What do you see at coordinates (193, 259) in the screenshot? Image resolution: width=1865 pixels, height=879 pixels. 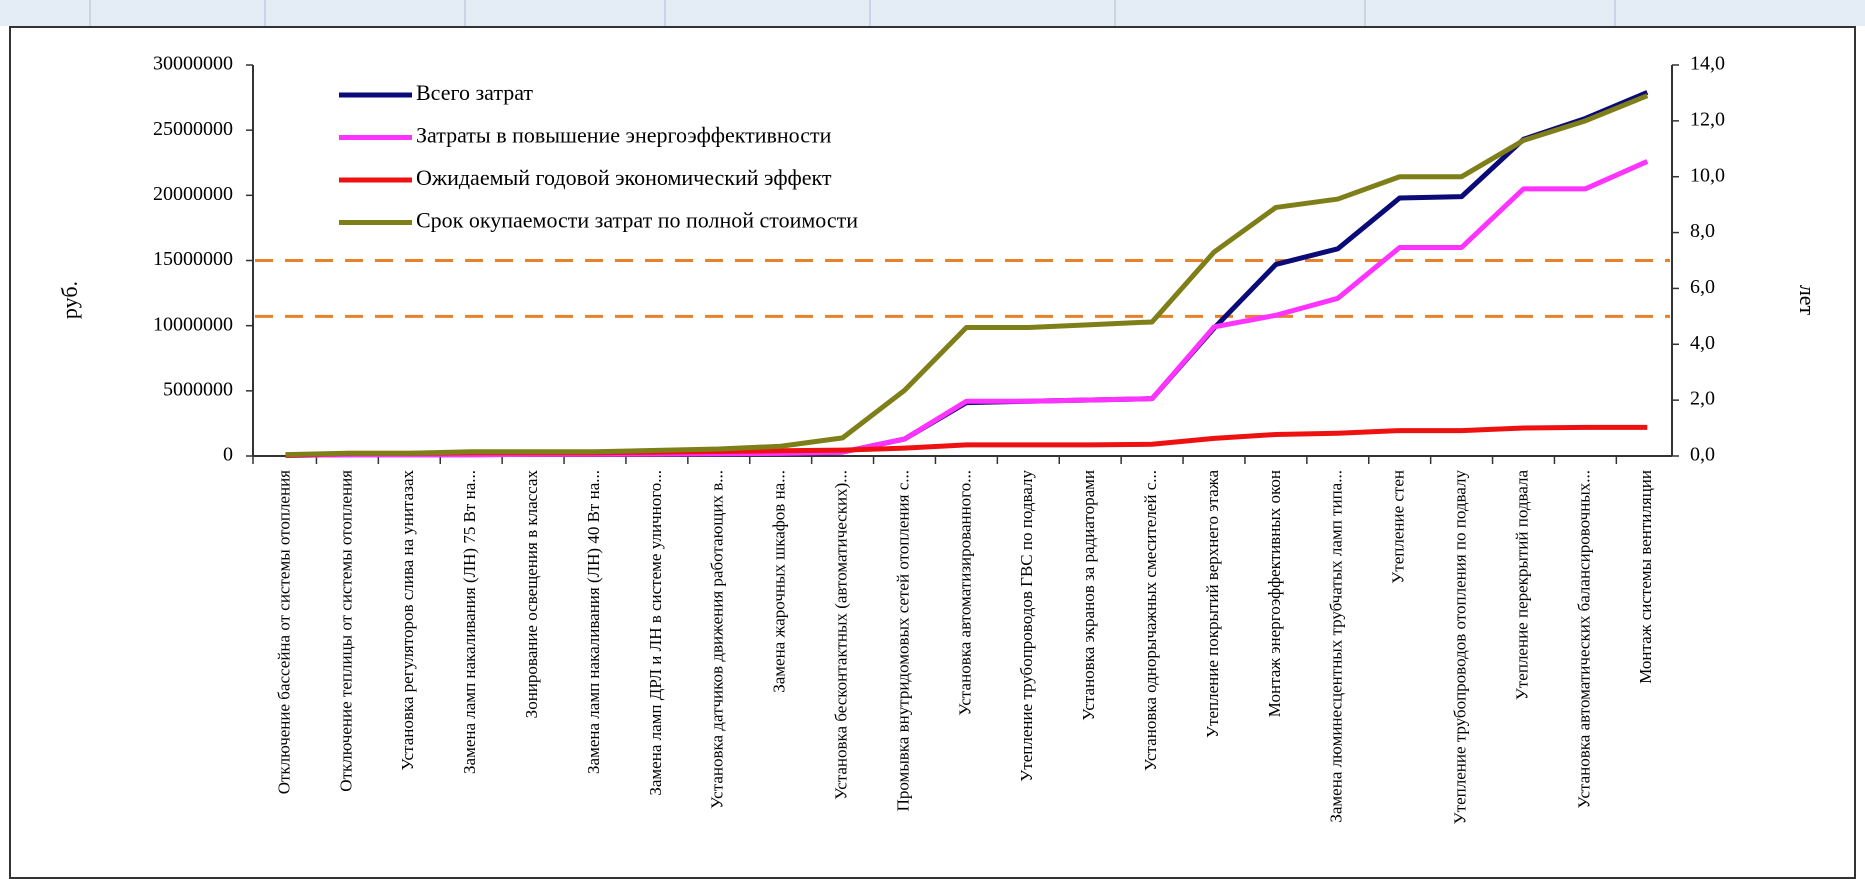 I see `y-tick-label: 15000000` at bounding box center [193, 259].